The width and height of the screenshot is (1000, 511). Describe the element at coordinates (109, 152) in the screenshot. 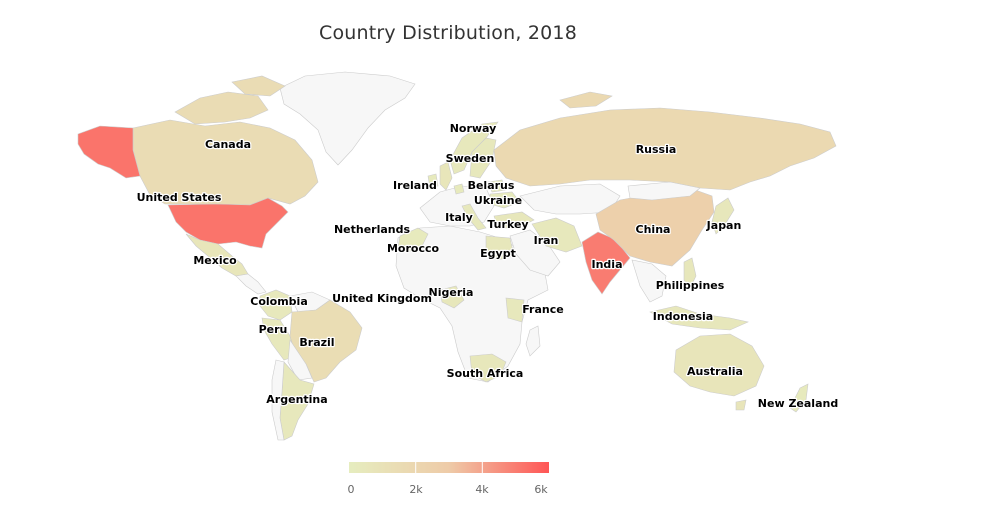

I see `region-alaska` at that location.